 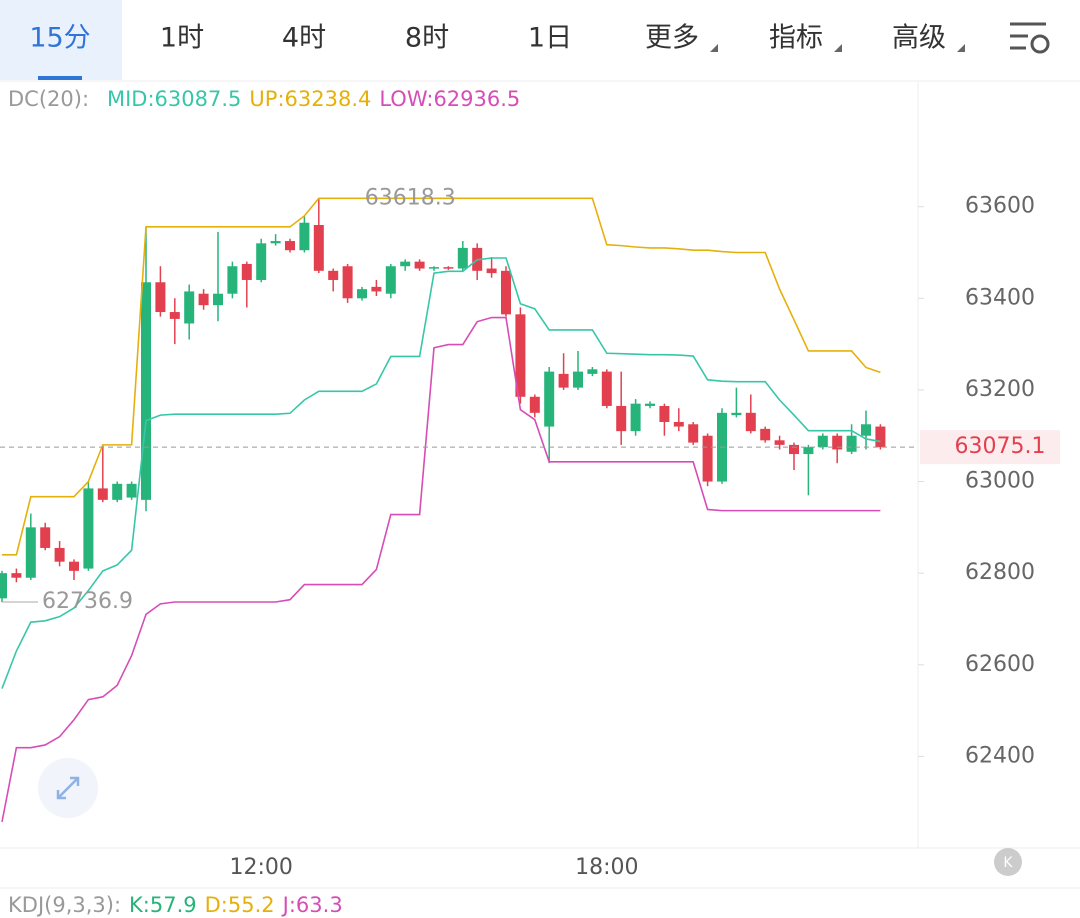 I want to click on tab: 1日, so click(x=550, y=38).